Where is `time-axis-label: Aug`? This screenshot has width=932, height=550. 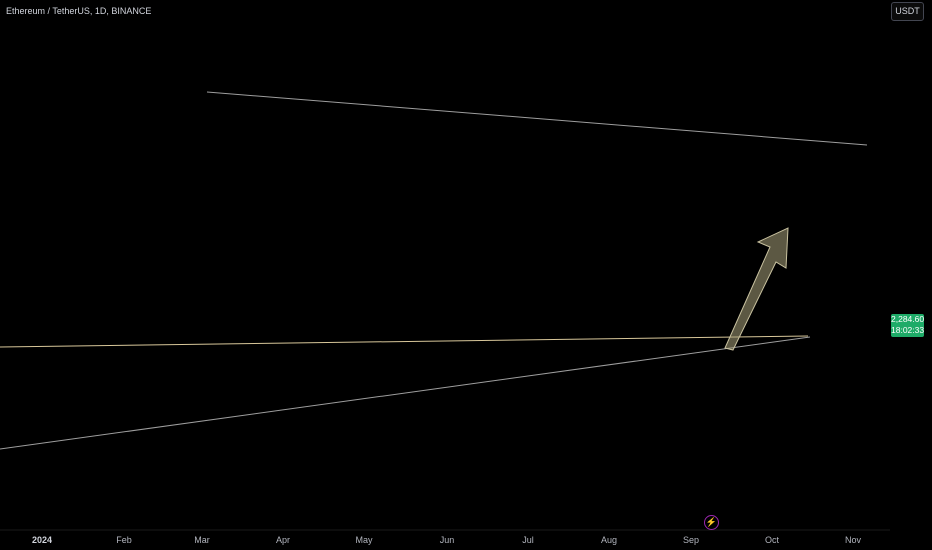 time-axis-label: Aug is located at coordinates (609, 540).